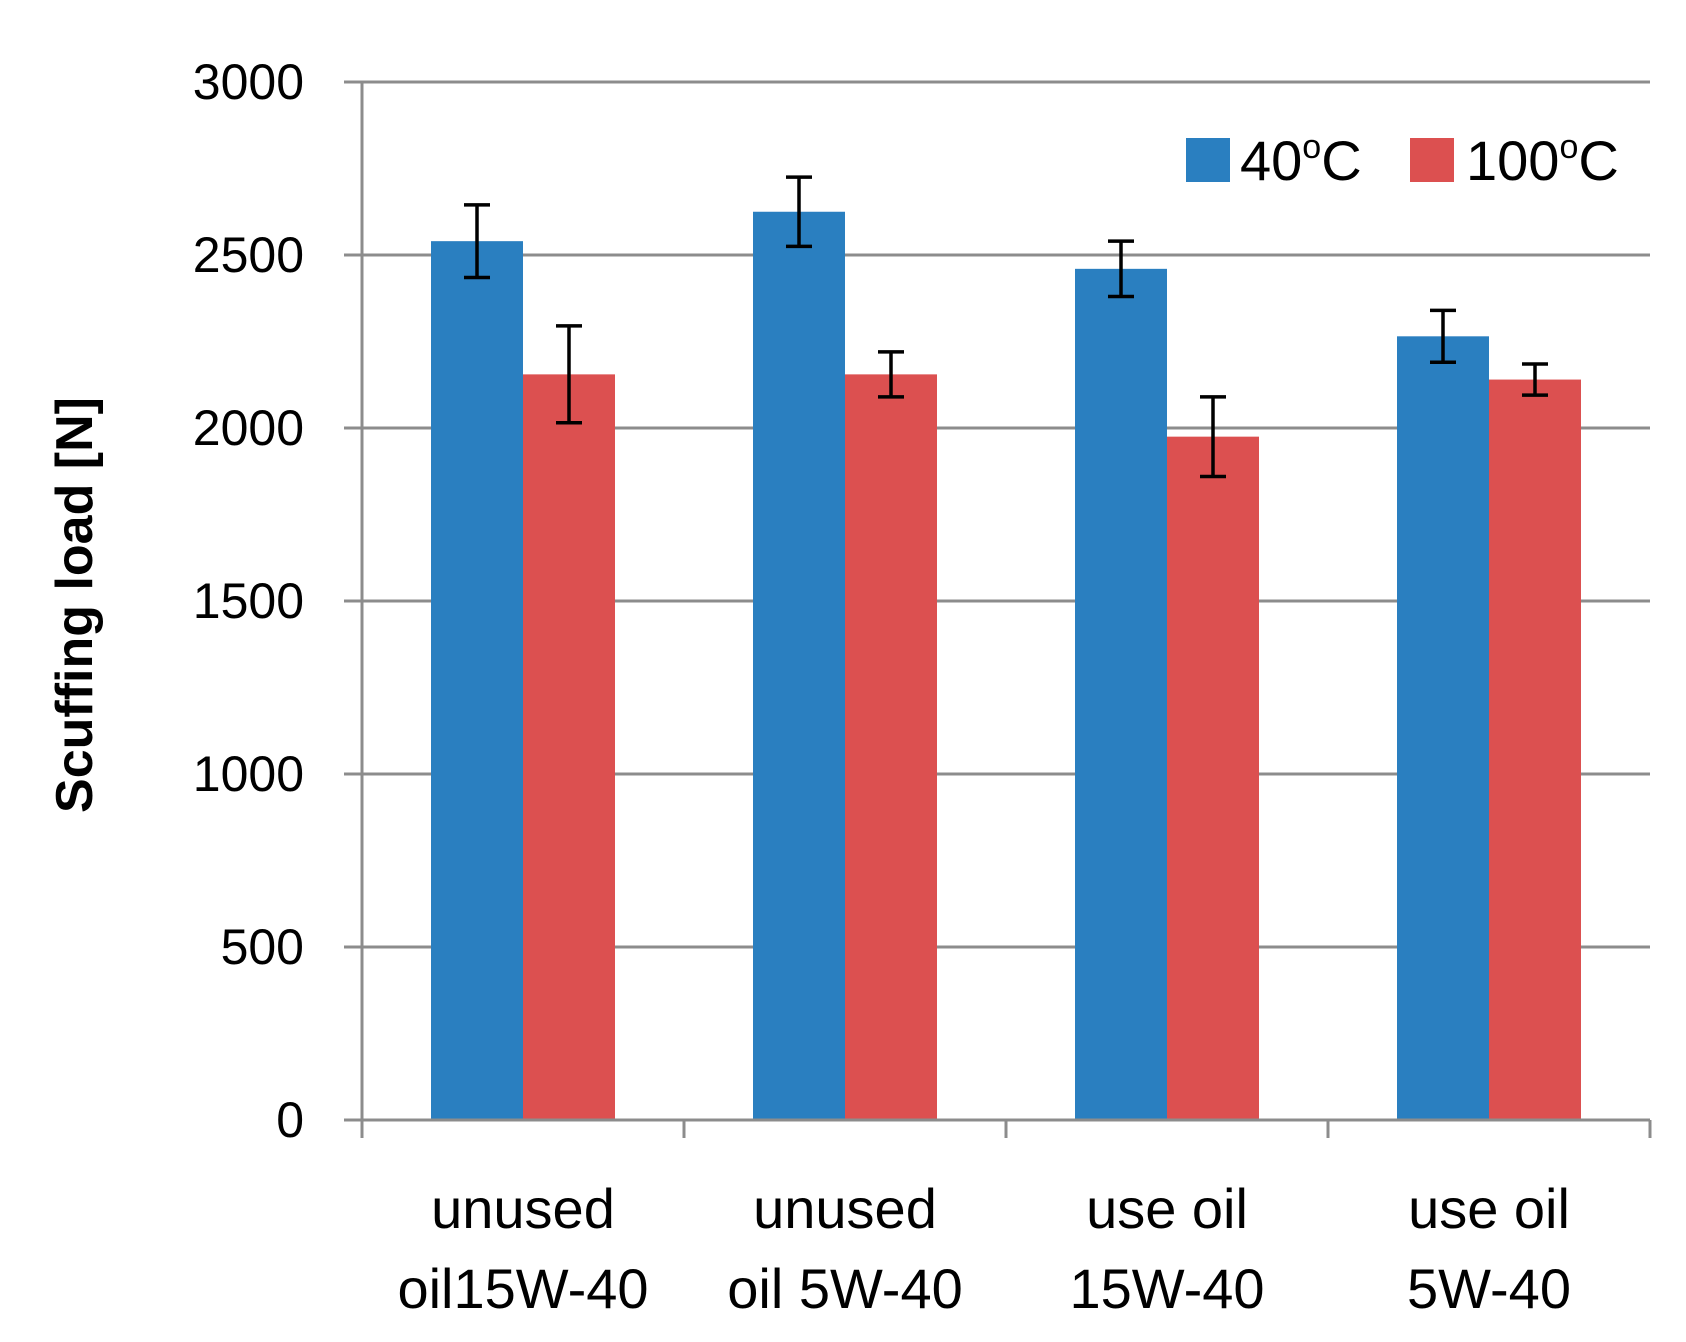 The image size is (1686, 1342). Describe the element at coordinates (1301, 160) in the screenshot. I see `legend-label-40: 40oC` at that location.